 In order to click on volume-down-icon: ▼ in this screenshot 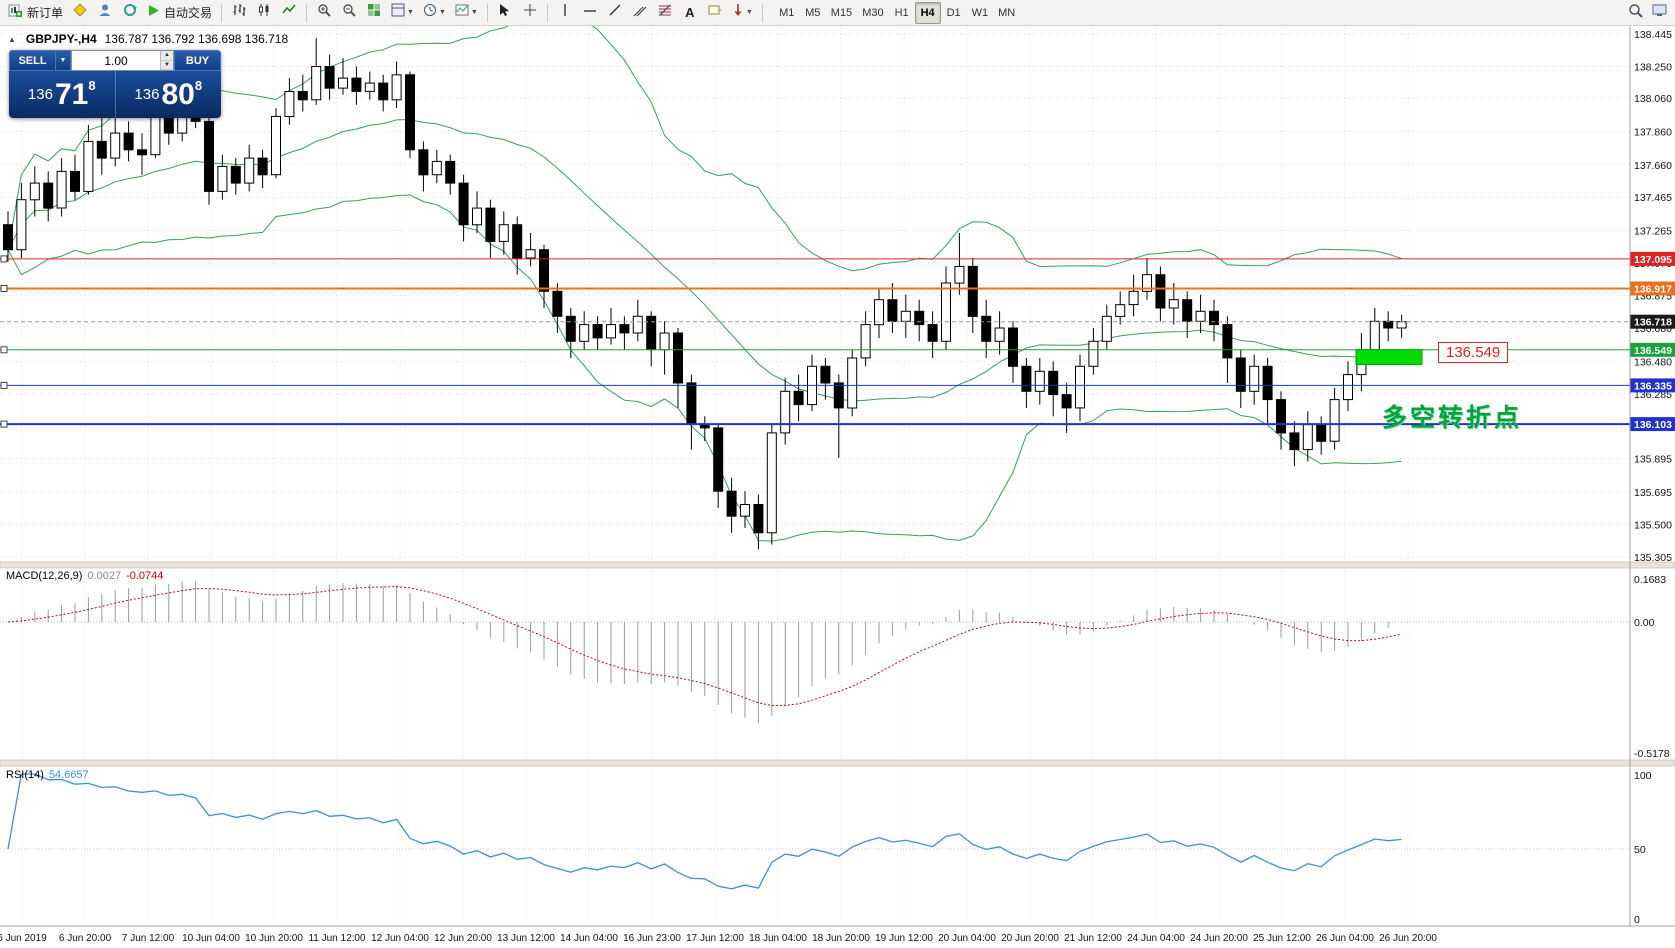, I will do `click(167, 65)`.